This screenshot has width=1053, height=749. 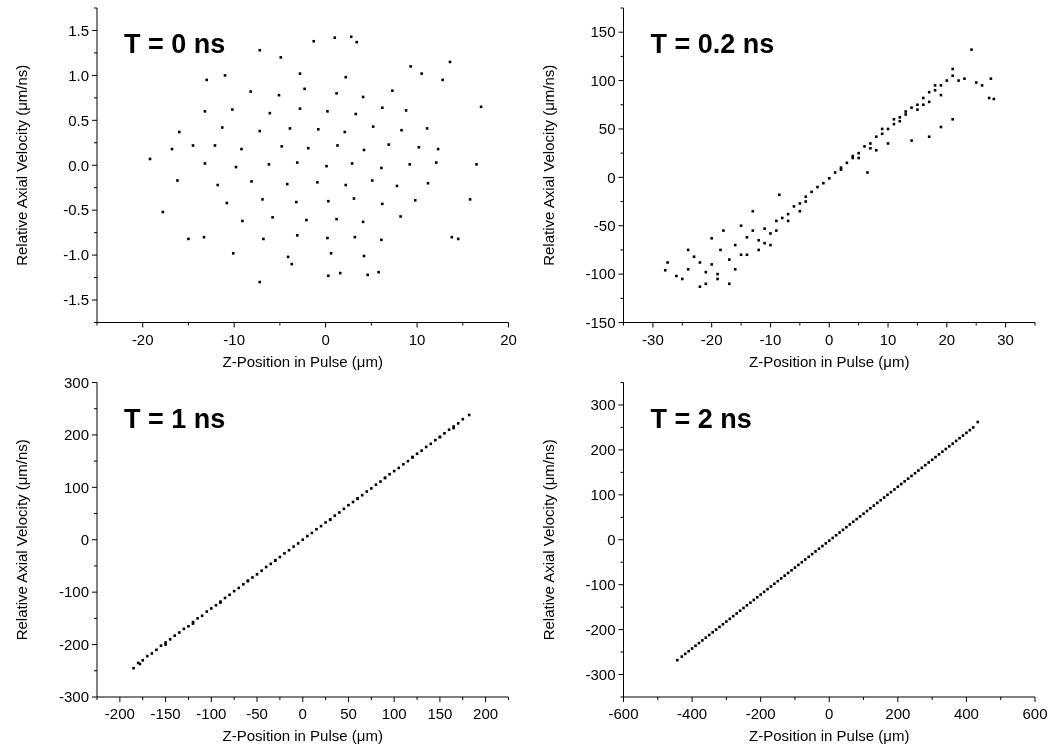 I want to click on x-tick-label: 150, so click(x=440, y=713).